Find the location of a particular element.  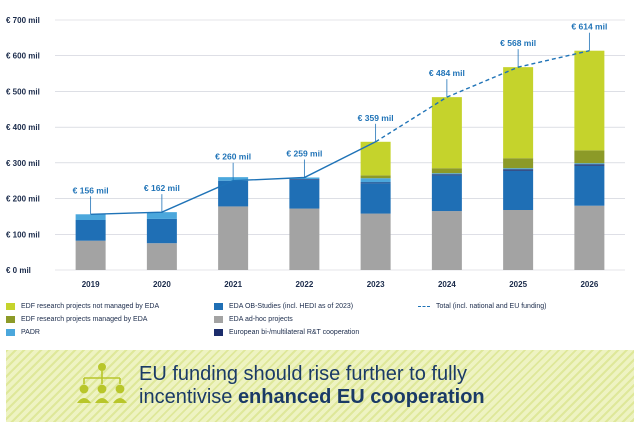

callout-line-1: EU funding should rise further to fully is located at coordinates (303, 374).